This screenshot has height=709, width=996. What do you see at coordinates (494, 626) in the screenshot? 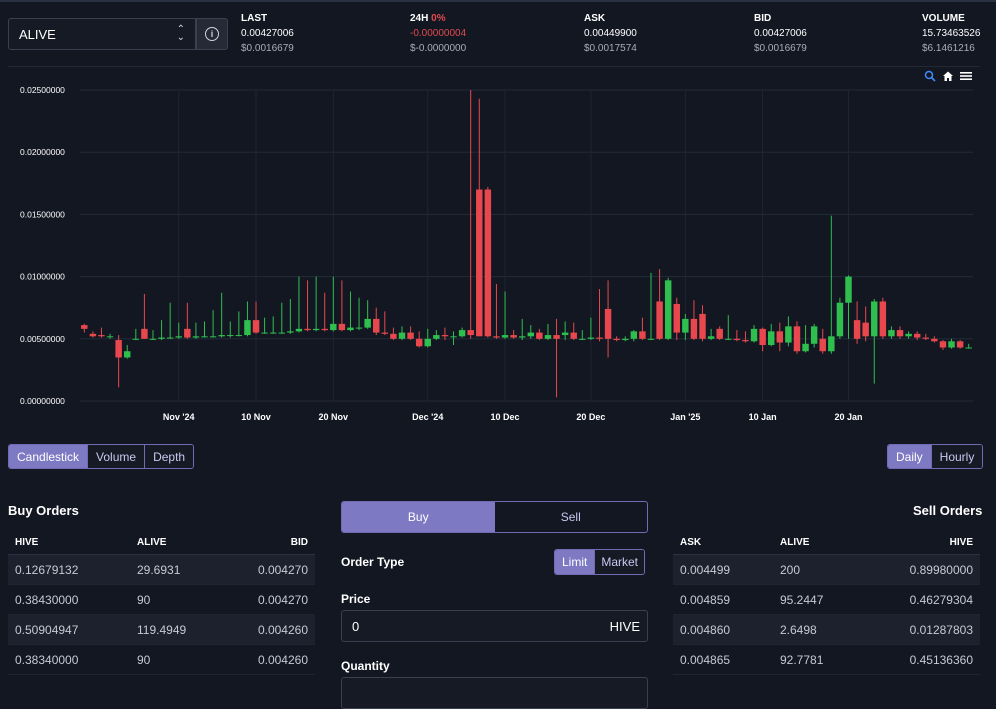
I see `price-input: 0 HIVE` at bounding box center [494, 626].